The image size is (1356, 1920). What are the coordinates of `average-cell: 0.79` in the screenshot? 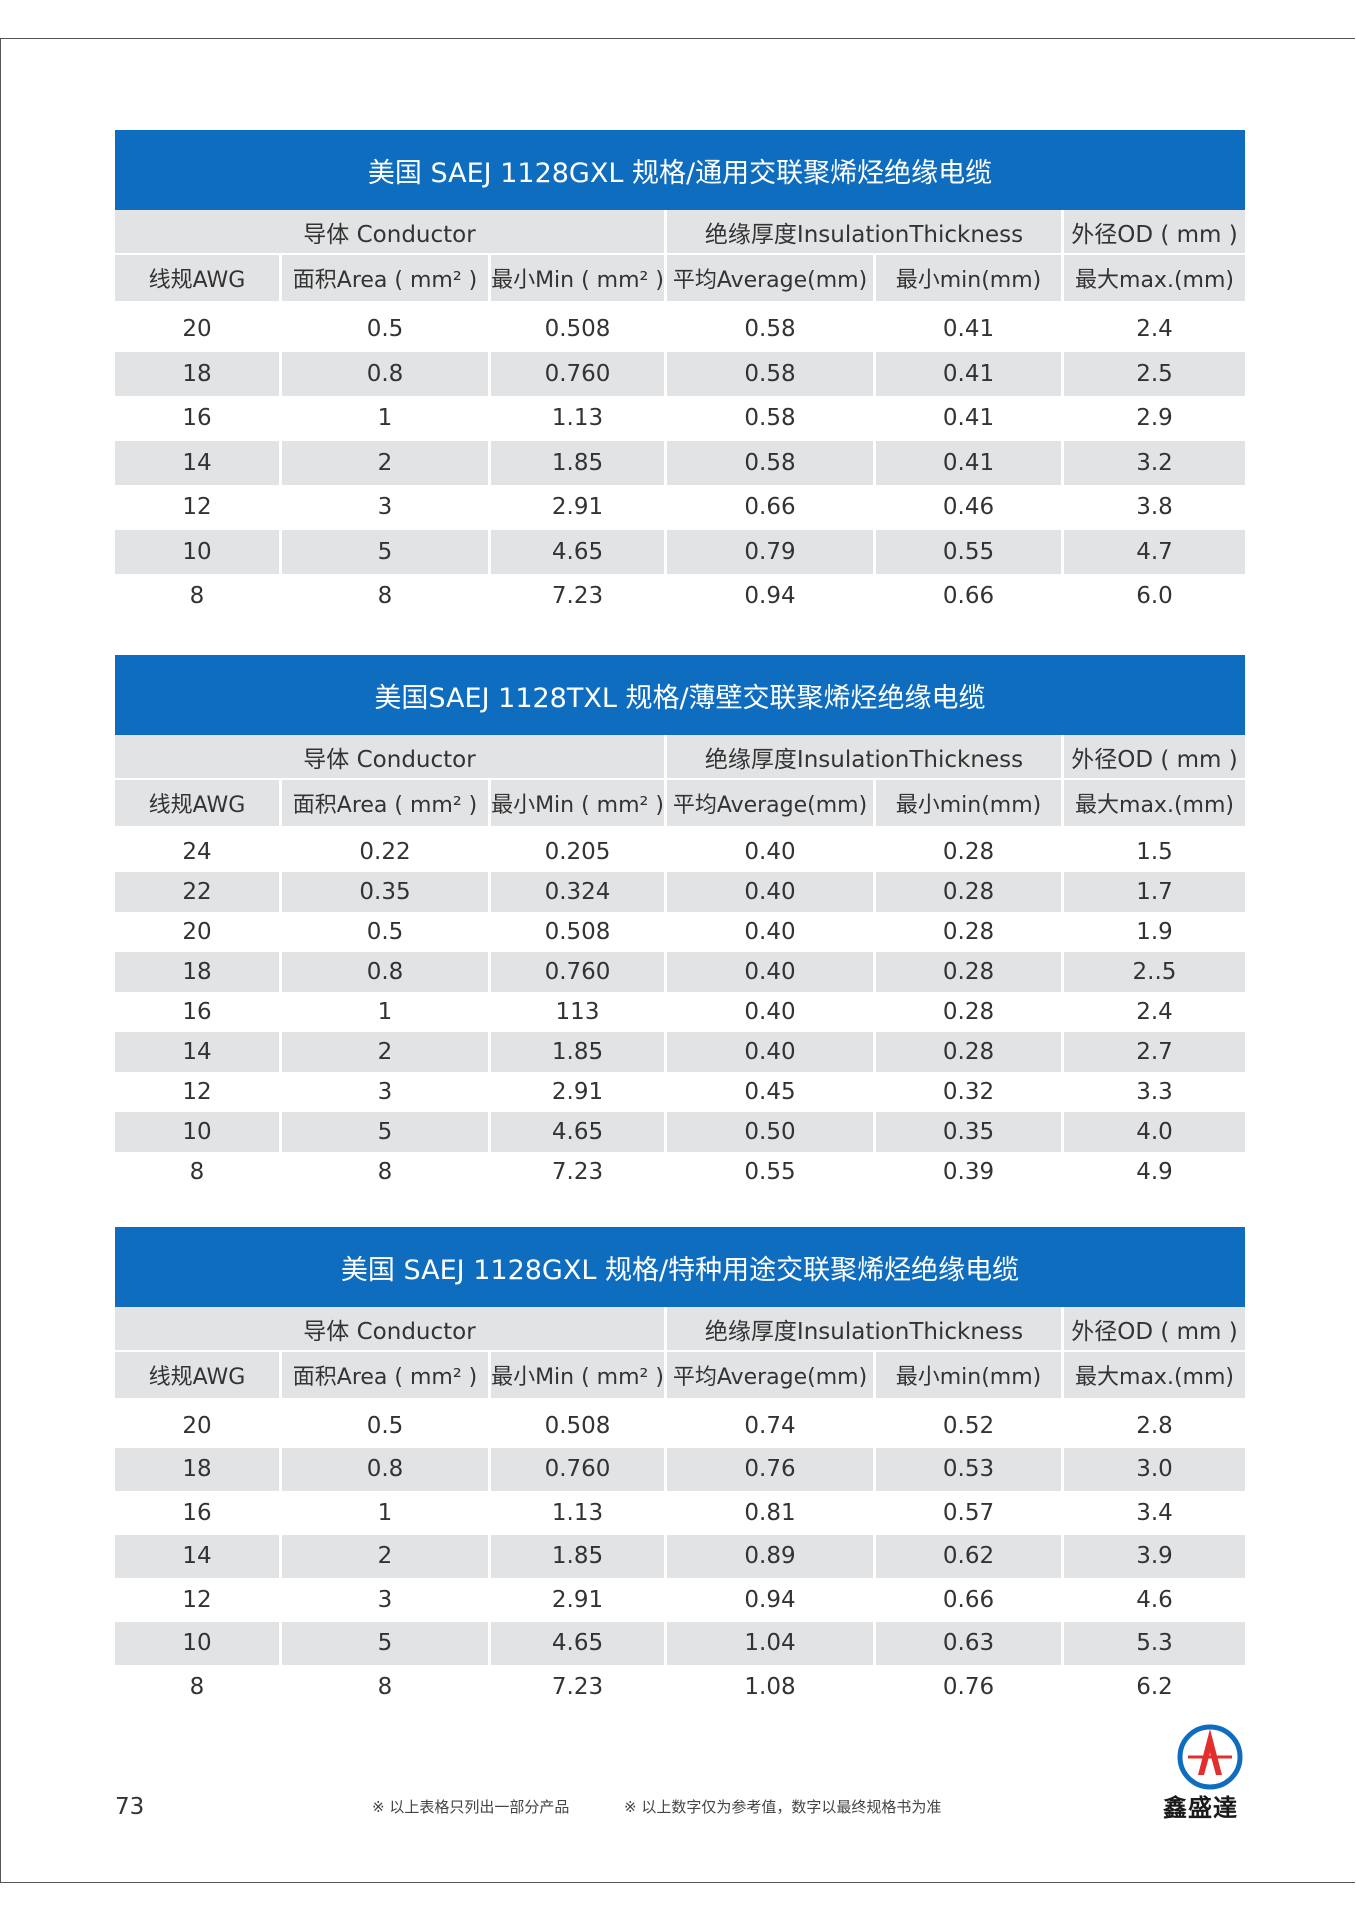 It's located at (771, 551).